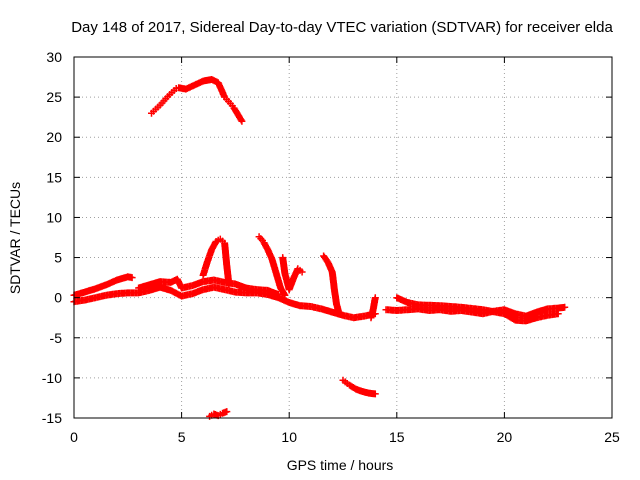 This screenshot has width=640, height=480. What do you see at coordinates (54, 97) in the screenshot?
I see `y-tick-label: 25` at bounding box center [54, 97].